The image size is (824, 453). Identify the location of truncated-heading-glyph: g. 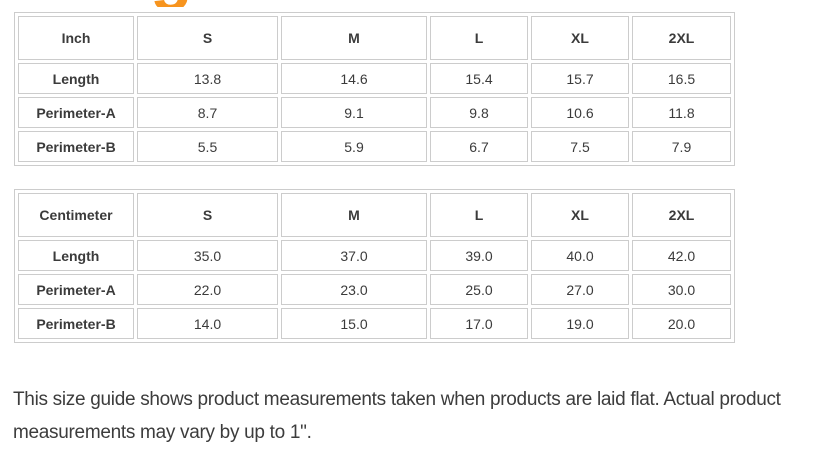
(171, 3).